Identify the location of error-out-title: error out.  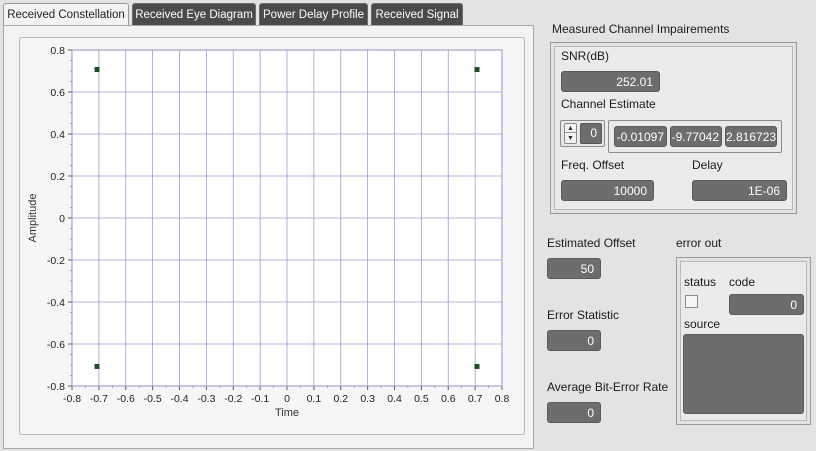
(699, 243).